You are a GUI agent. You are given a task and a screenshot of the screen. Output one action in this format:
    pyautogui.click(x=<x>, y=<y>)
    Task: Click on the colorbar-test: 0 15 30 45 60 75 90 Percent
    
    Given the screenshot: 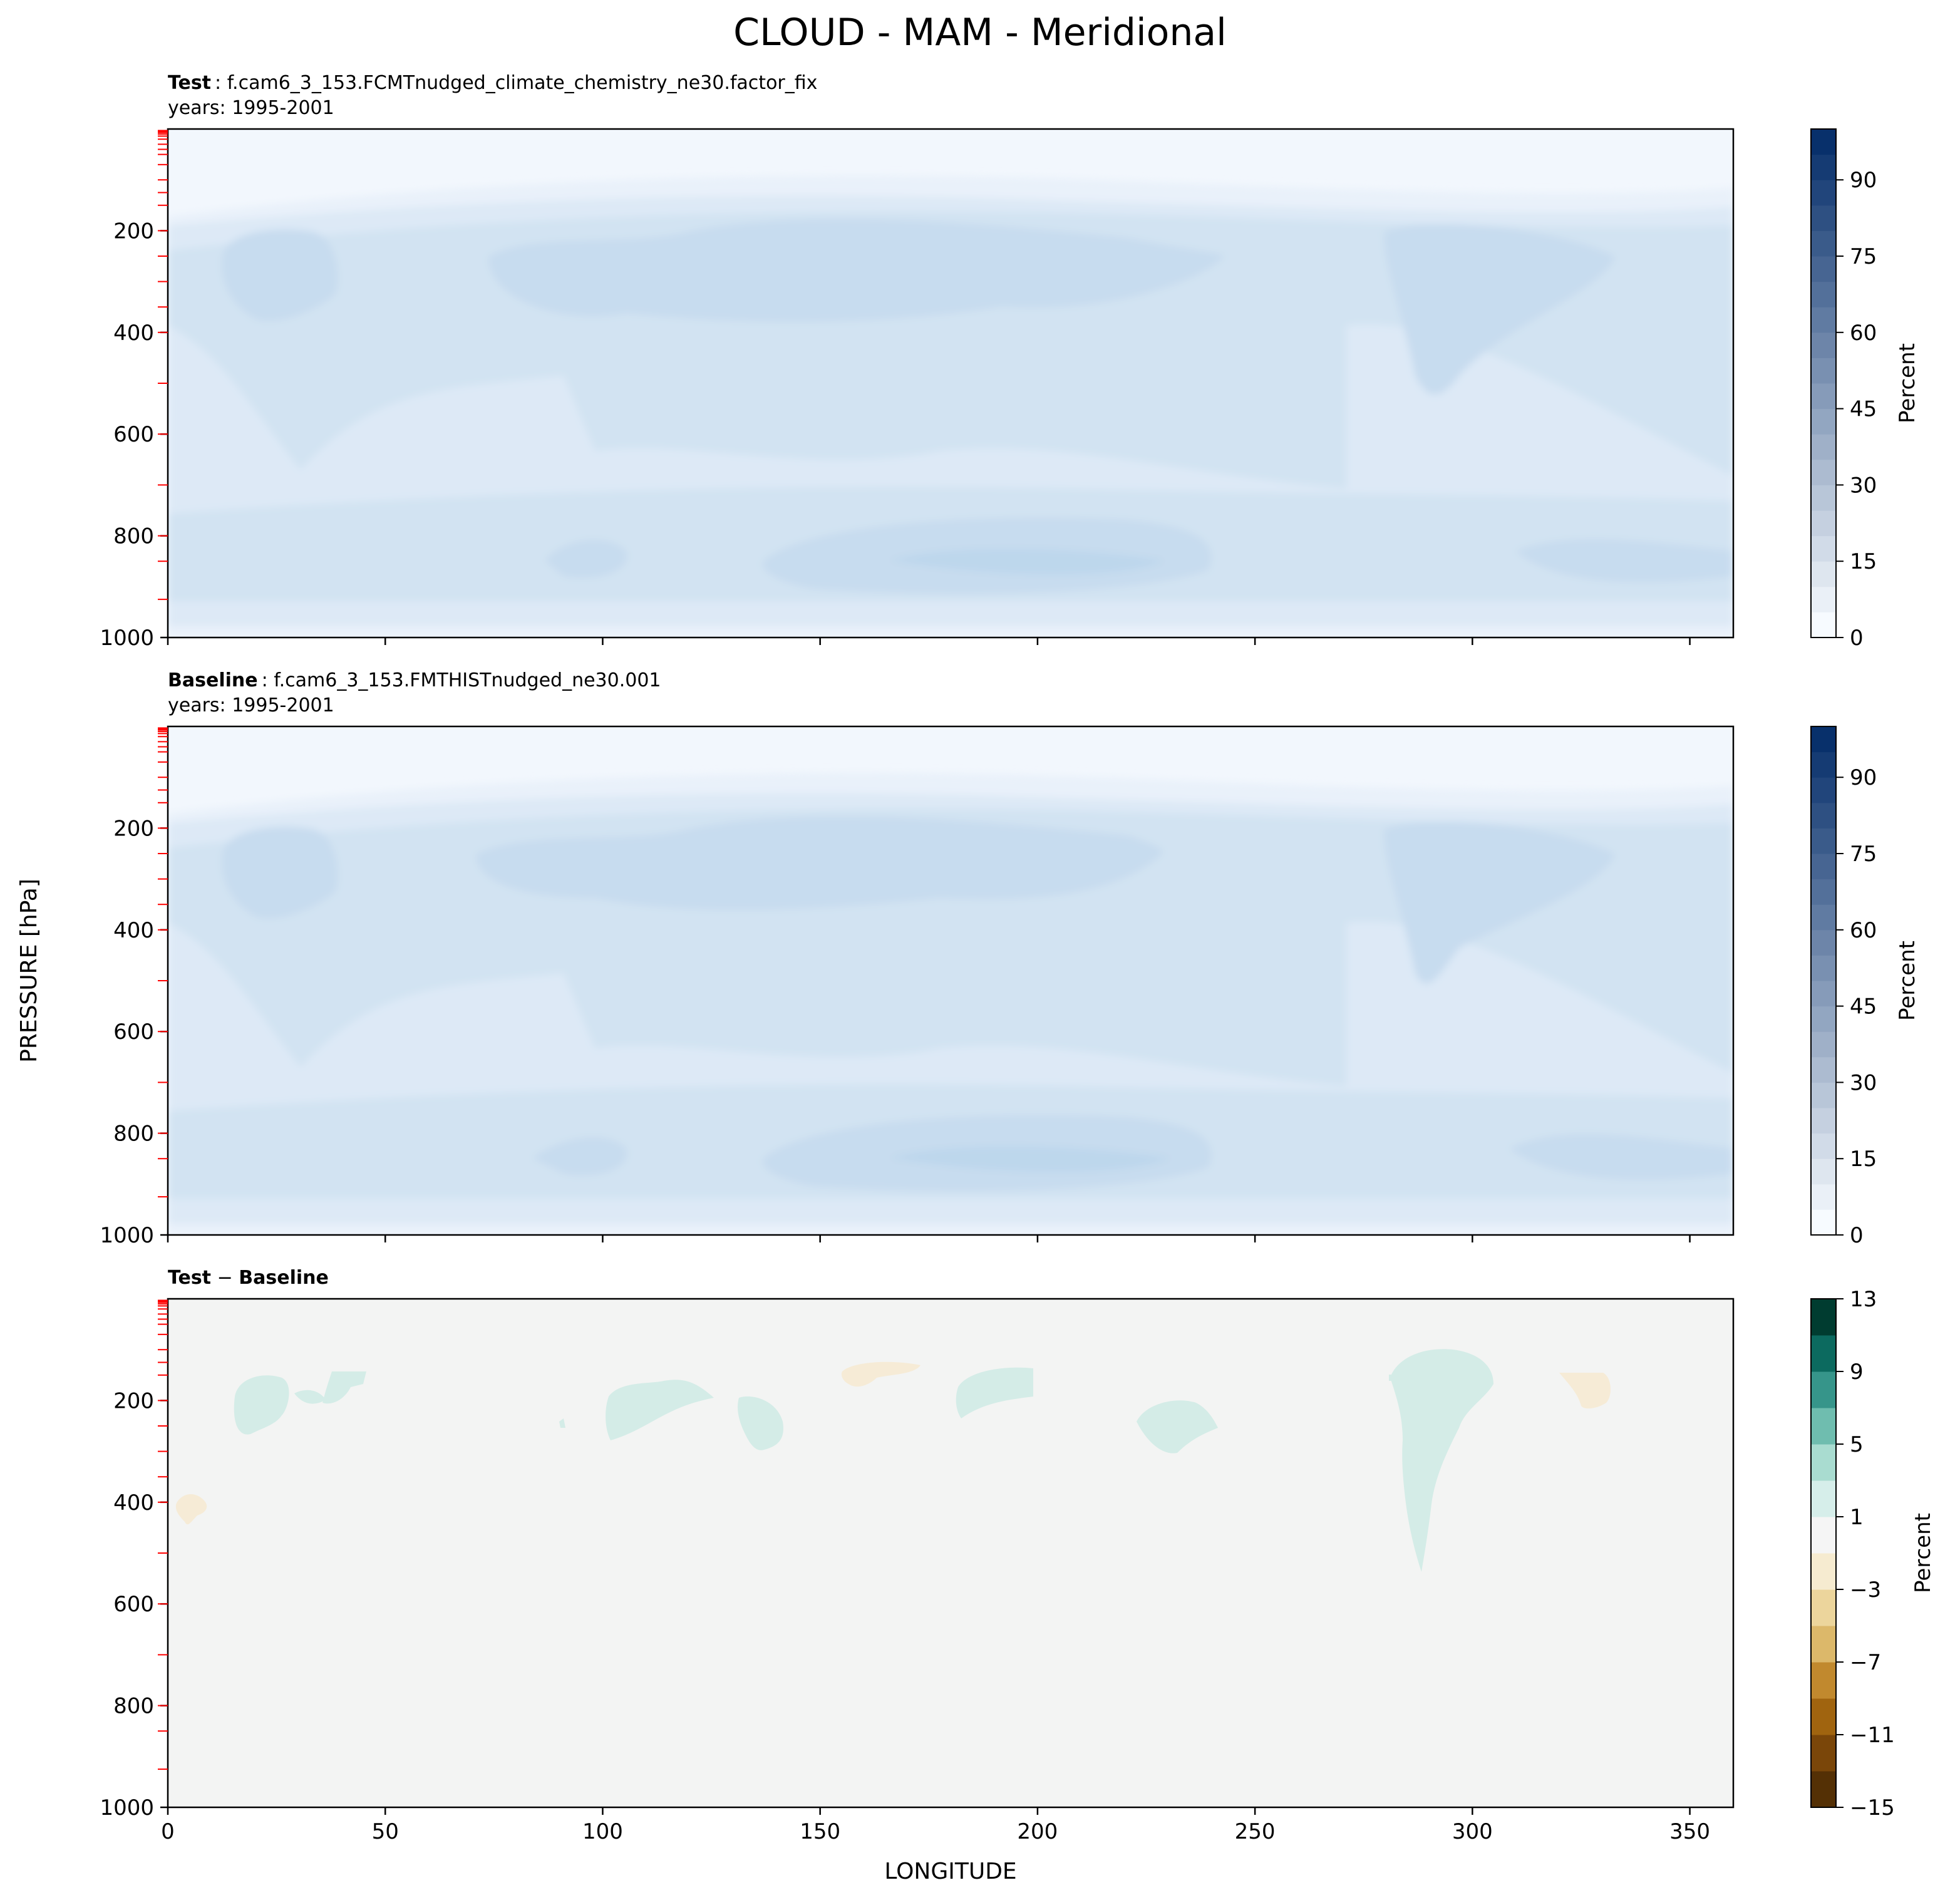 What is the action you would take?
    pyautogui.click(x=1865, y=389)
    